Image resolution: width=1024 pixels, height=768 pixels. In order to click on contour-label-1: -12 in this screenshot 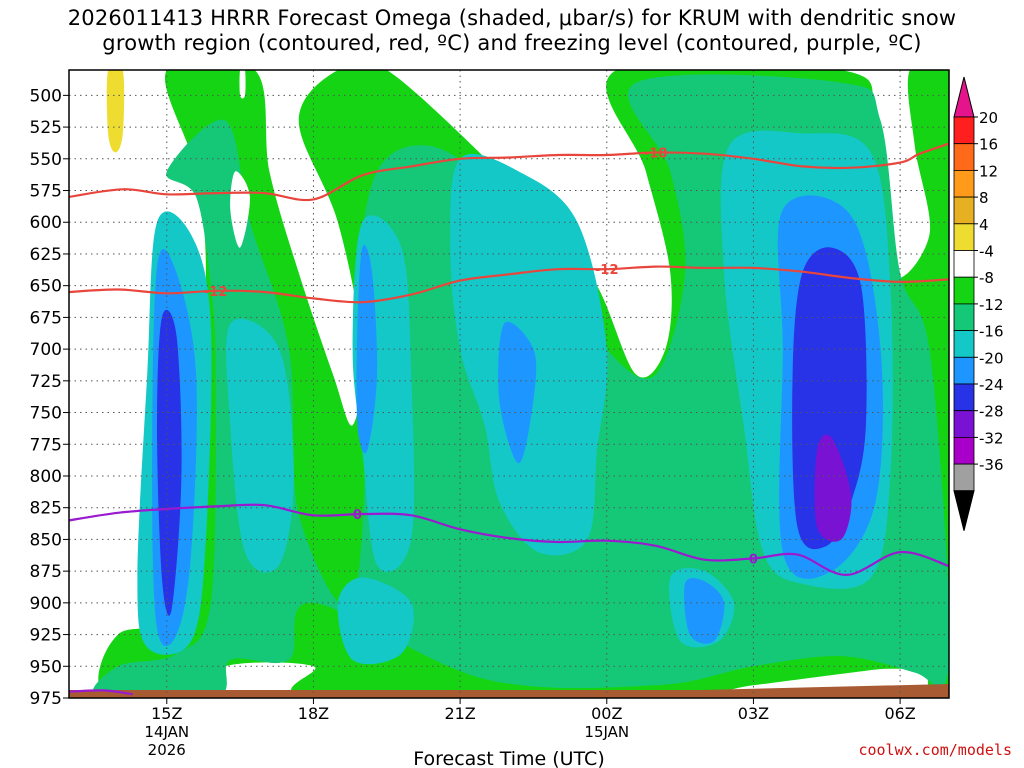, I will do `click(216, 292)`.